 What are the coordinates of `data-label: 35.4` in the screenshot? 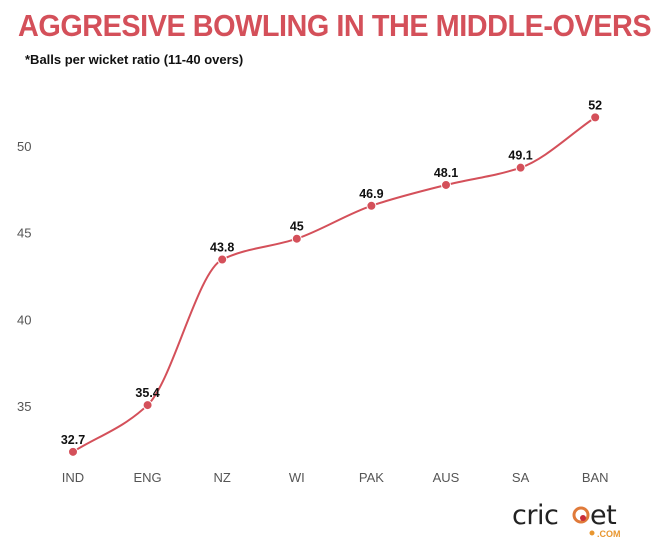 It's located at (147, 393).